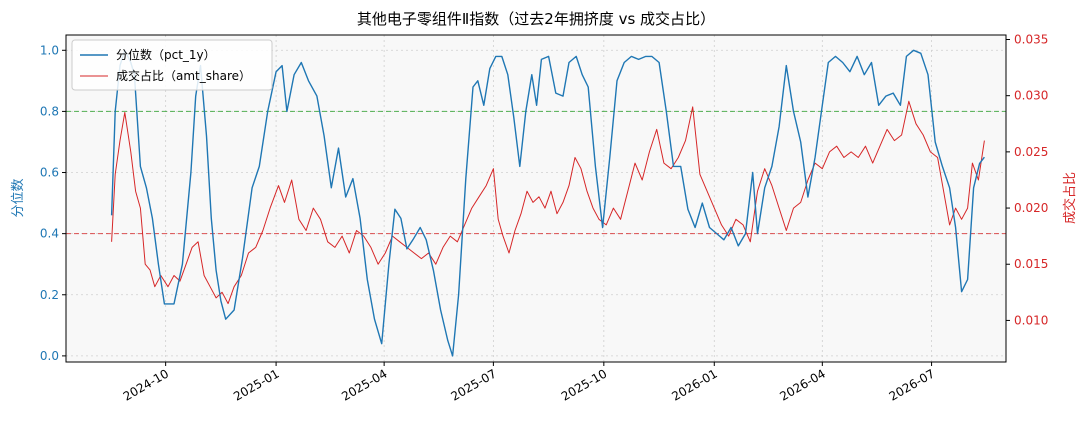  I want to click on y-left-axis-label: 分位数, so click(18, 197).